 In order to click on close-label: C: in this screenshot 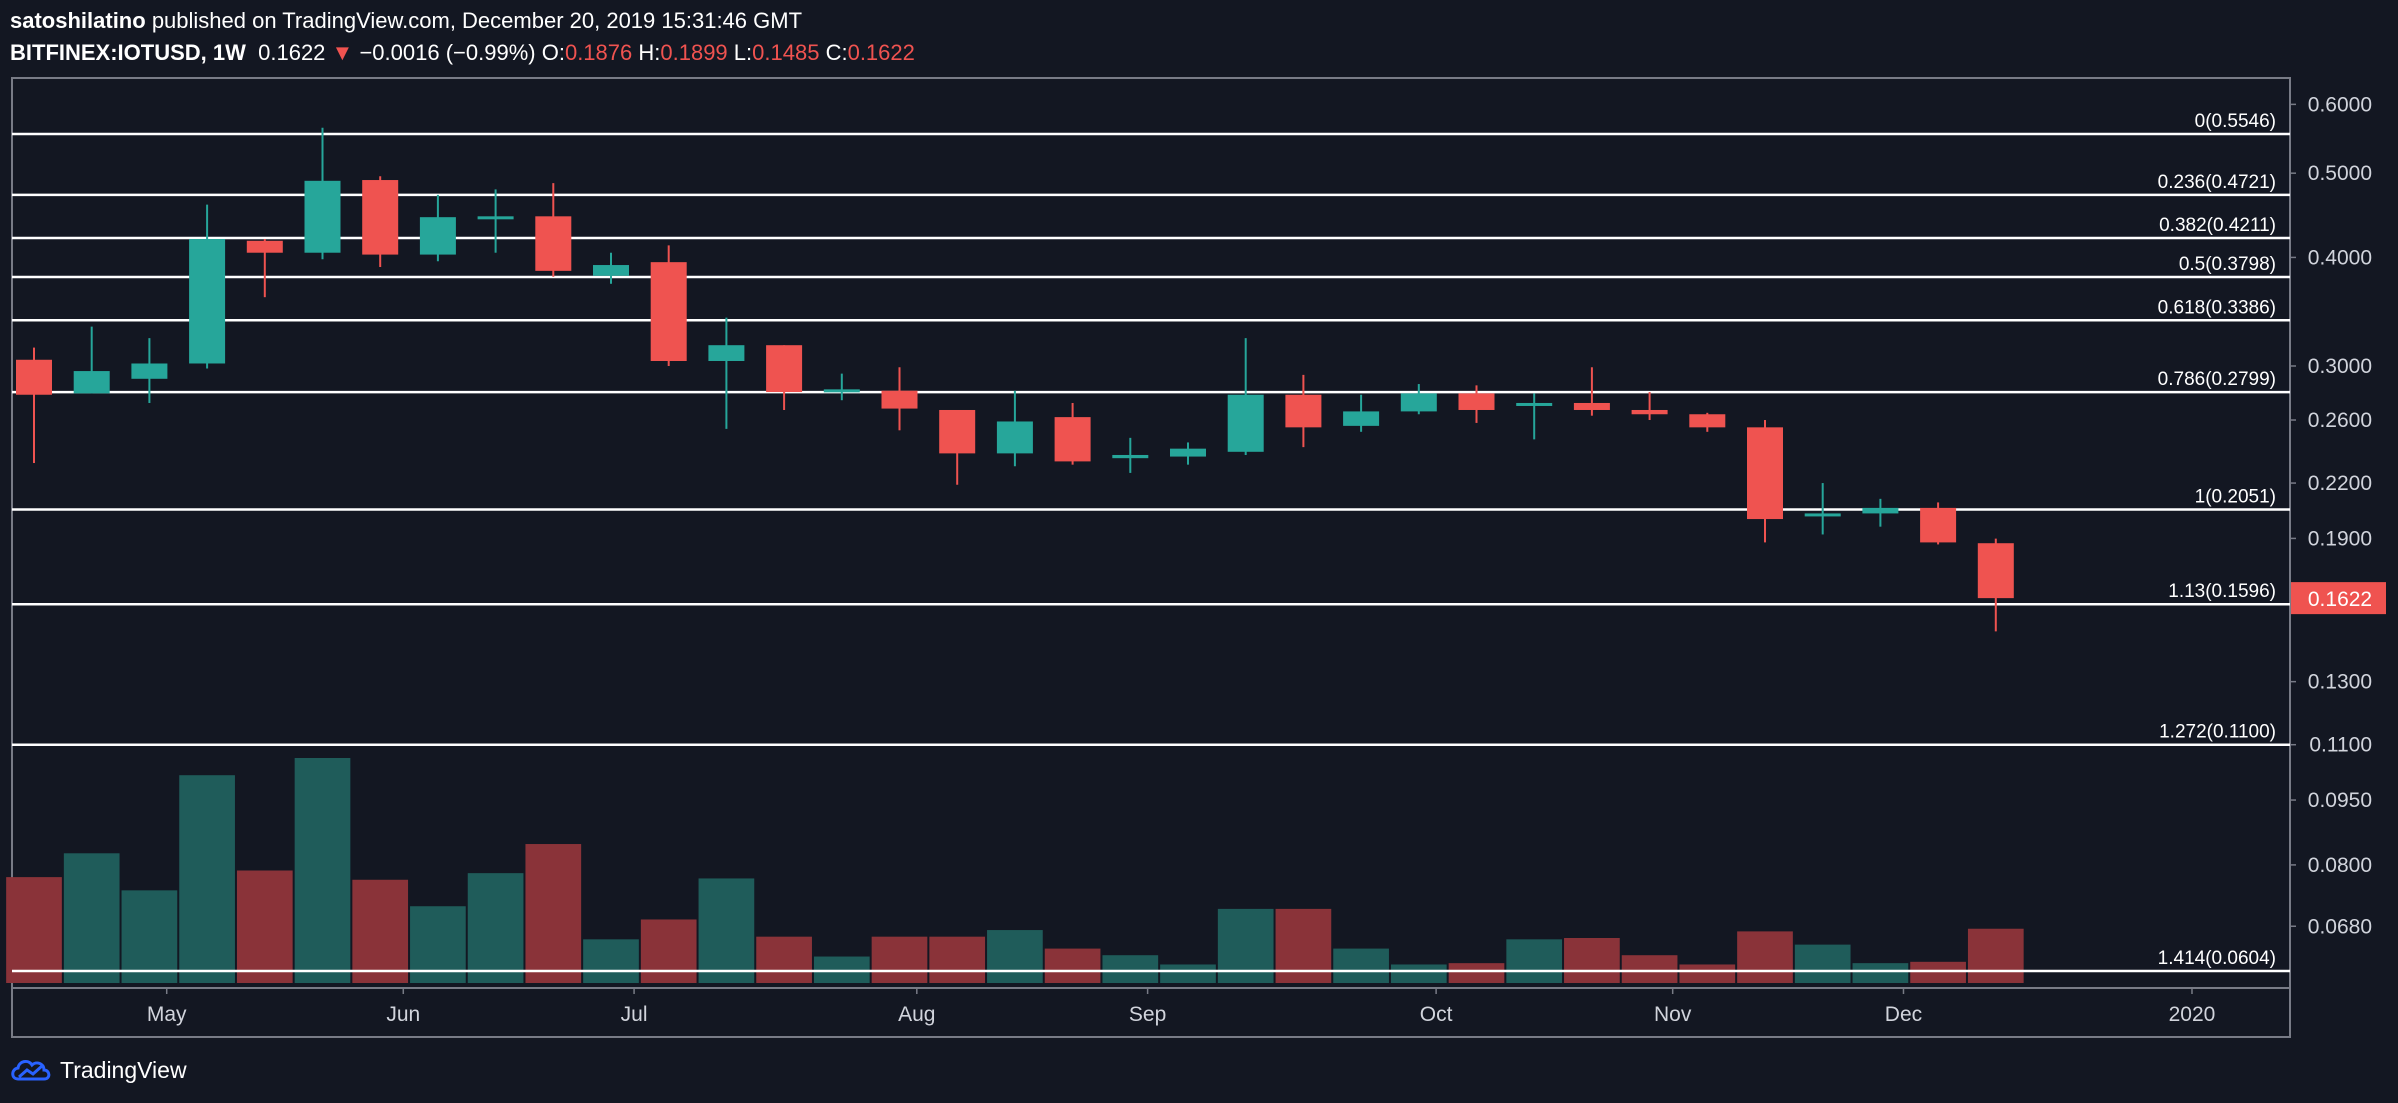, I will do `click(836, 52)`.